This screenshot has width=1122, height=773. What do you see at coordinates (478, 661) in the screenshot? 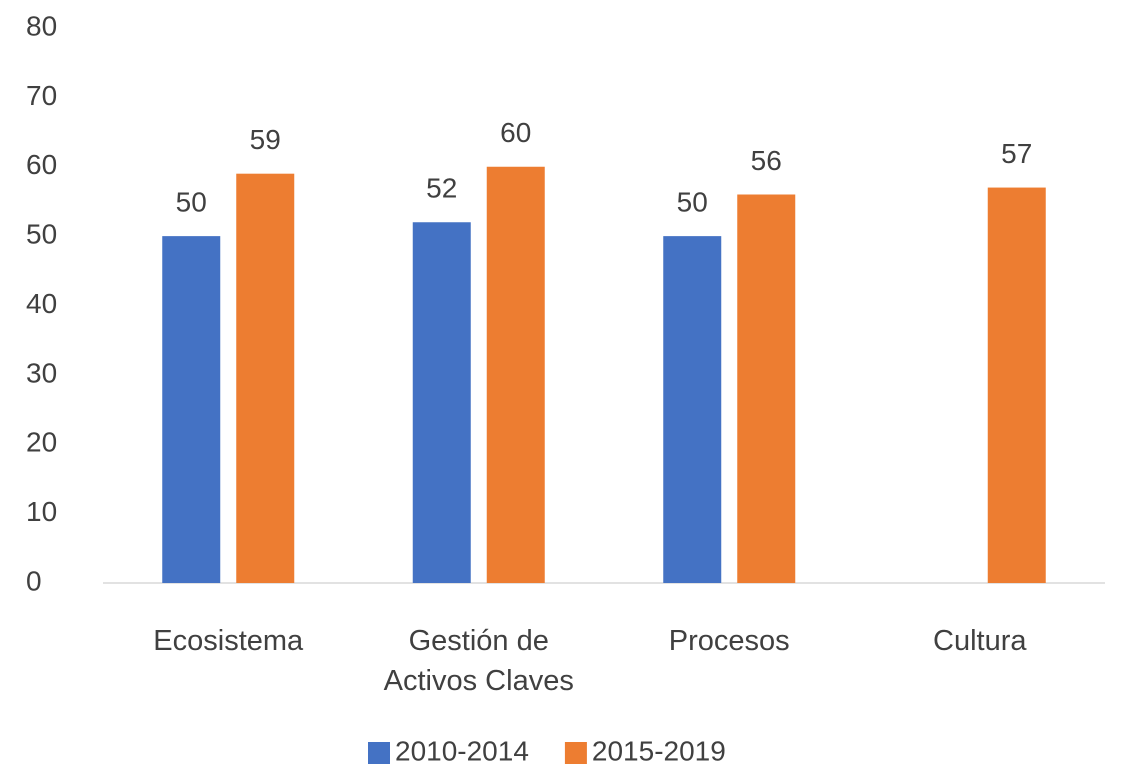
I see `x-tick-label: Gestión de Activos Claves` at bounding box center [478, 661].